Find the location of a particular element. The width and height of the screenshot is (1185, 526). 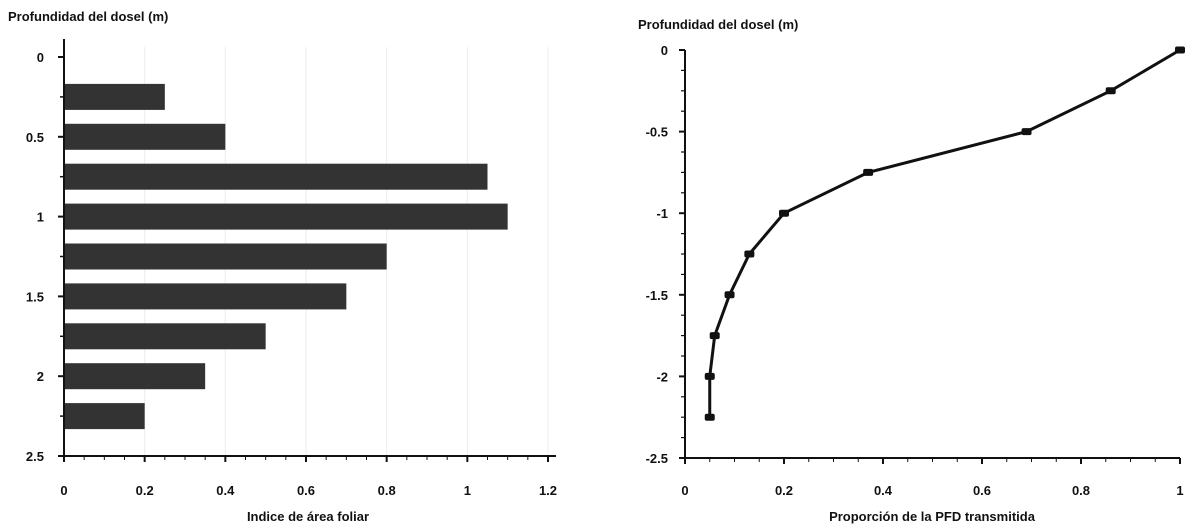

lai-xtick-label: 0 is located at coordinates (63, 490).